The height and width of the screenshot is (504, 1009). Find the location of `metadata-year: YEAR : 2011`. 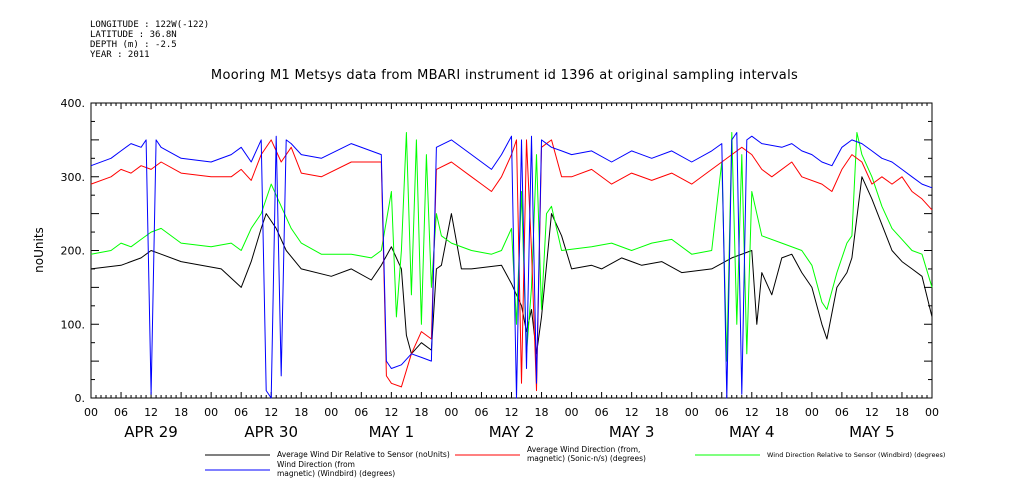

metadata-year: YEAR : 2011 is located at coordinates (120, 55).